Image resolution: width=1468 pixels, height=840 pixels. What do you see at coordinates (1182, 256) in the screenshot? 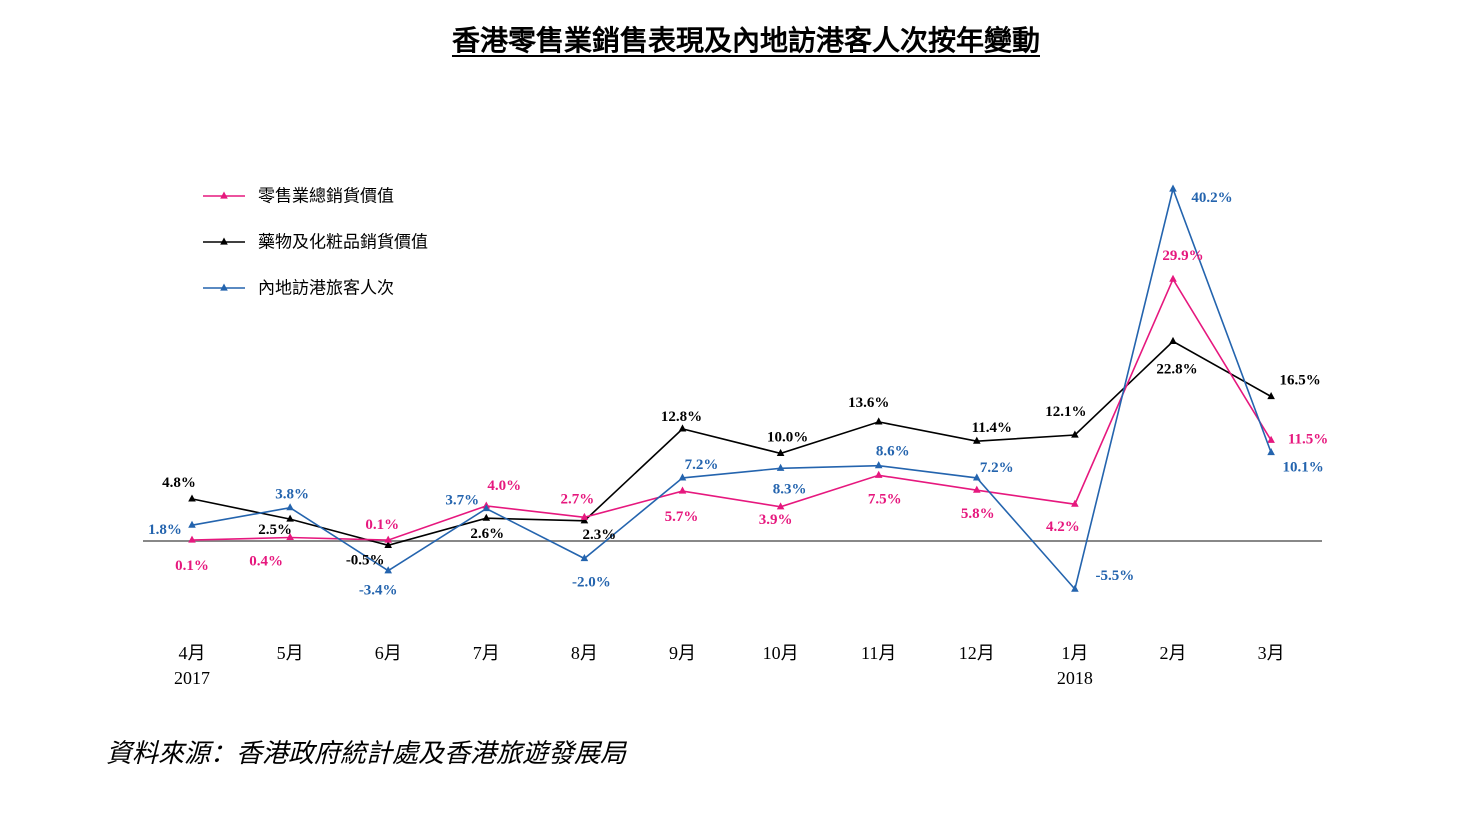
I see `data-label: 29.9%` at bounding box center [1182, 256].